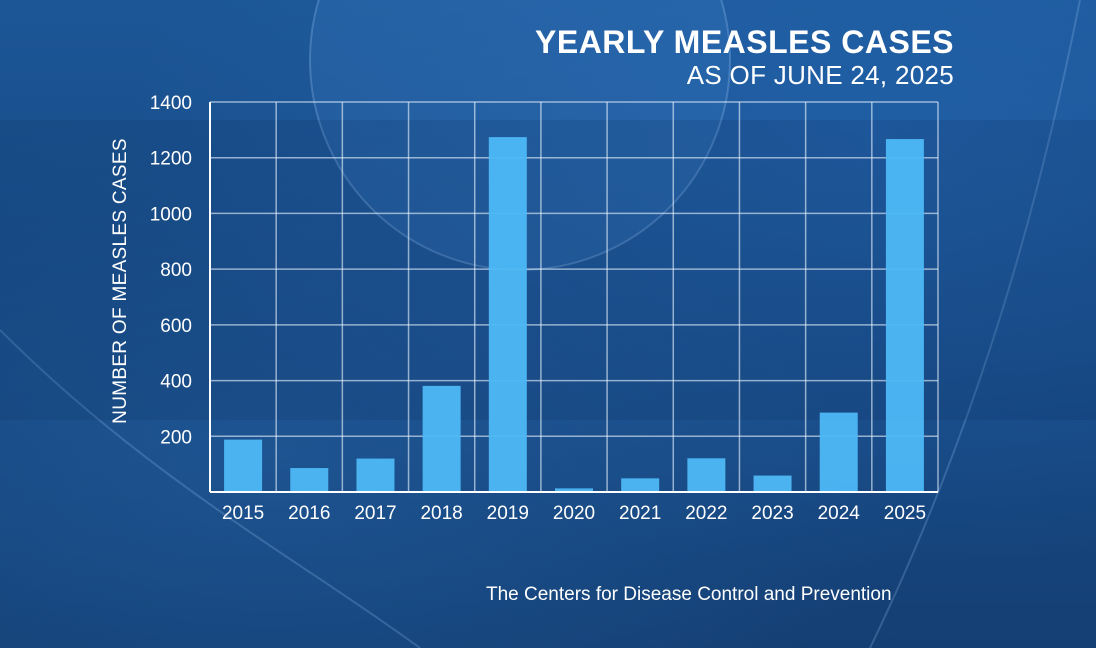 The width and height of the screenshot is (1096, 648). I want to click on x-tick-label: 2025, so click(905, 513).